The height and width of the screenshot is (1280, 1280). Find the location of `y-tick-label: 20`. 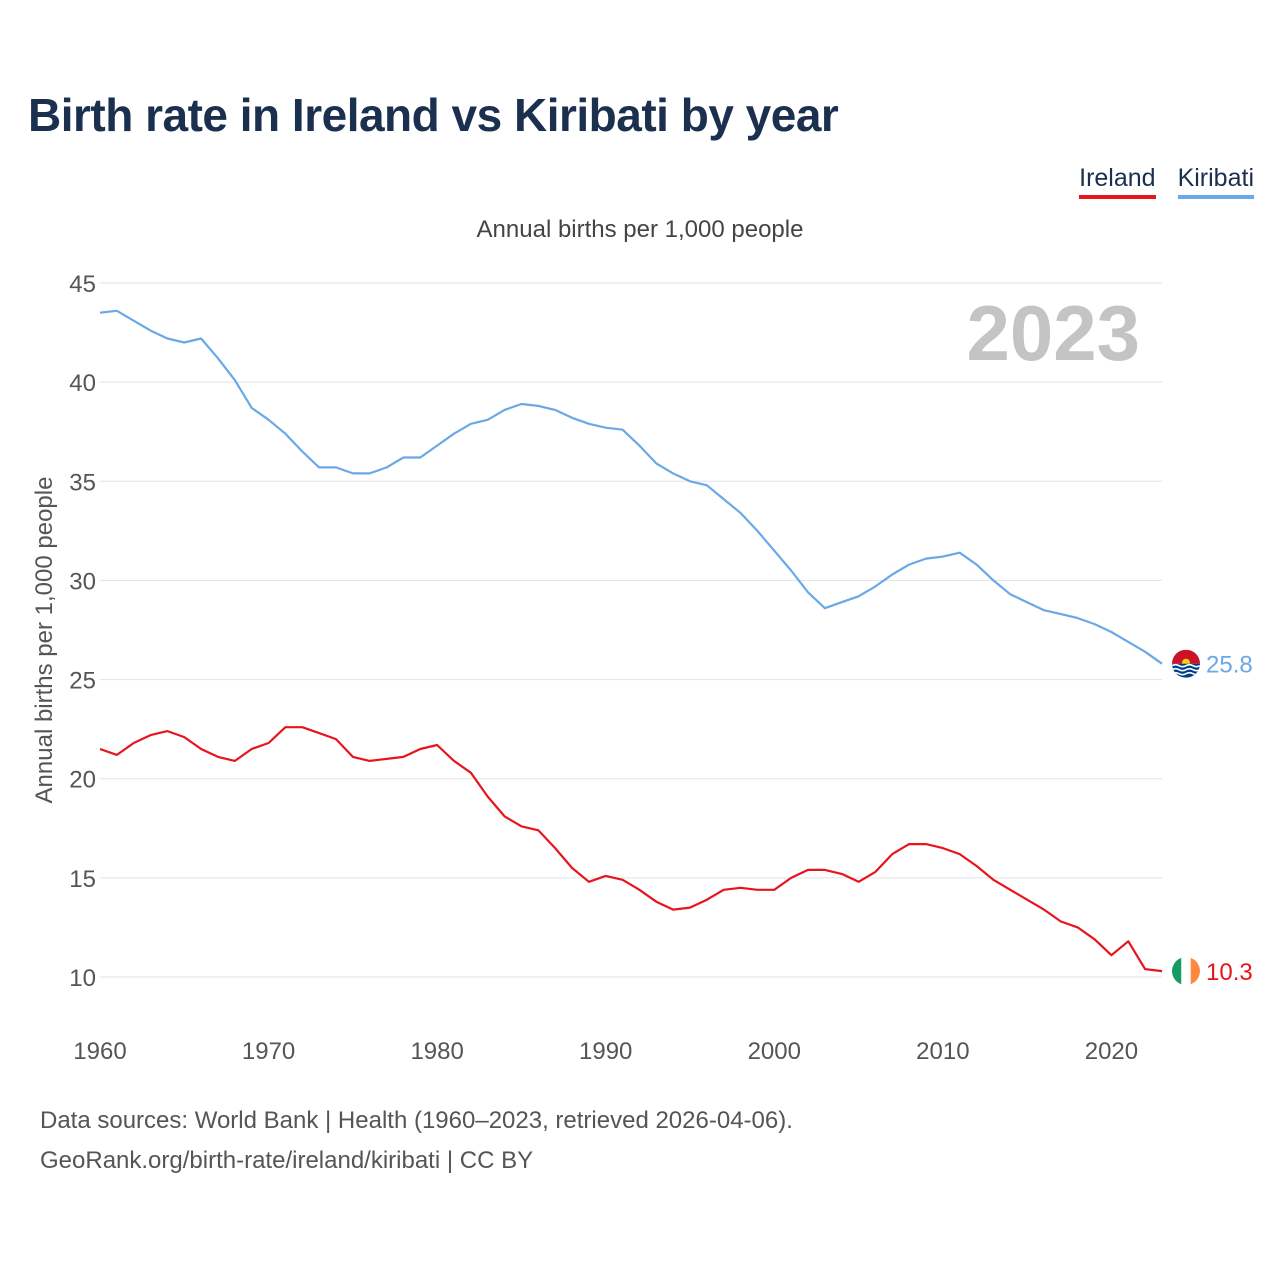

y-tick-label: 20 is located at coordinates (82, 780).